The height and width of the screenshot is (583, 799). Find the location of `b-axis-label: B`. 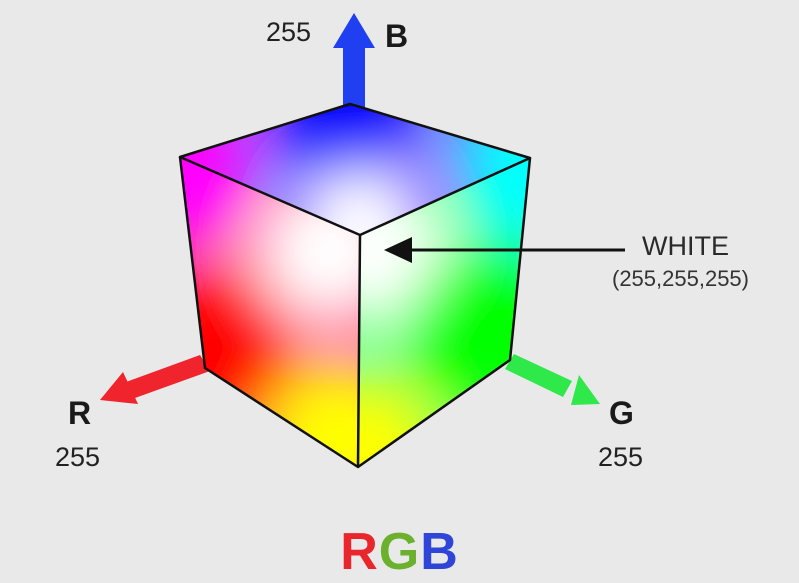

b-axis-label: B is located at coordinates (397, 36).